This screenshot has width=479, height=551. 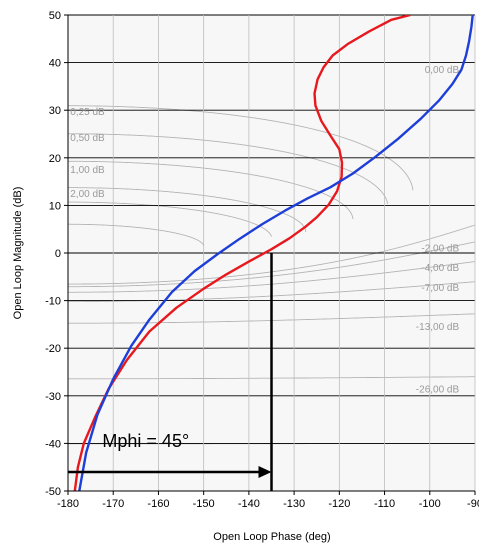 What do you see at coordinates (53, 397) in the screenshot?
I see `y-tick-label: -30` at bounding box center [53, 397].